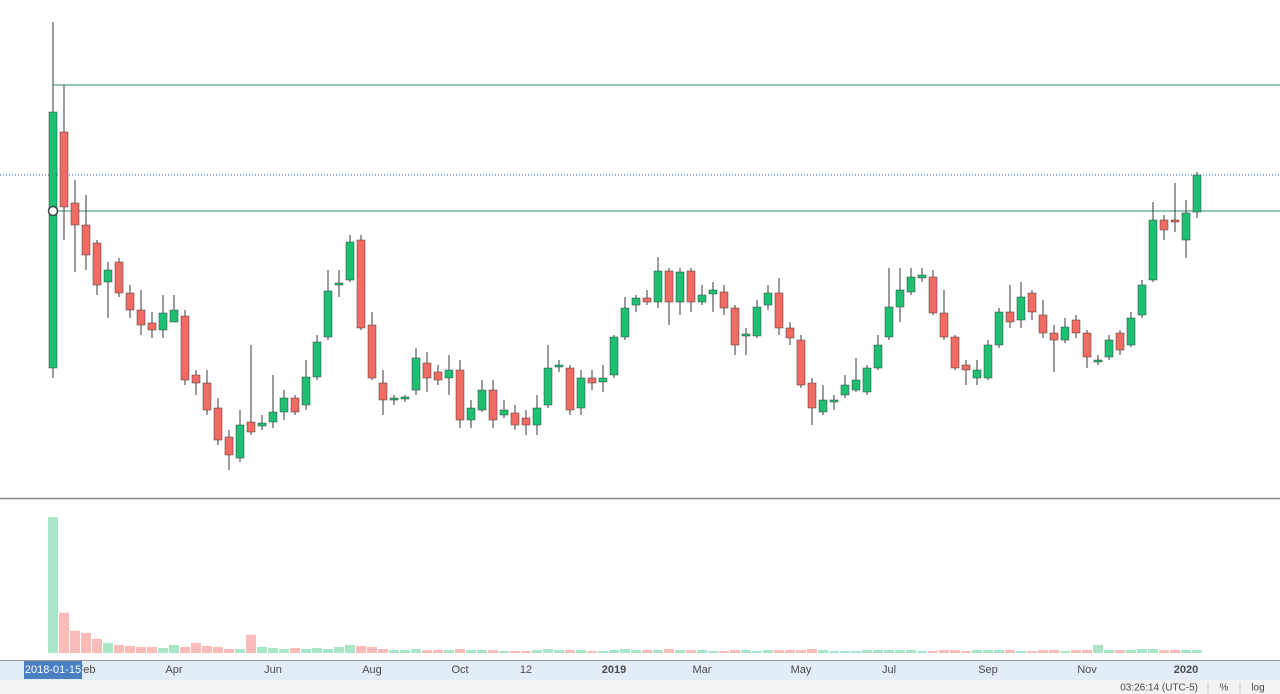 The image size is (1280, 694). Describe the element at coordinates (1224, 688) in the screenshot. I see `percent-toggle: %` at that location.